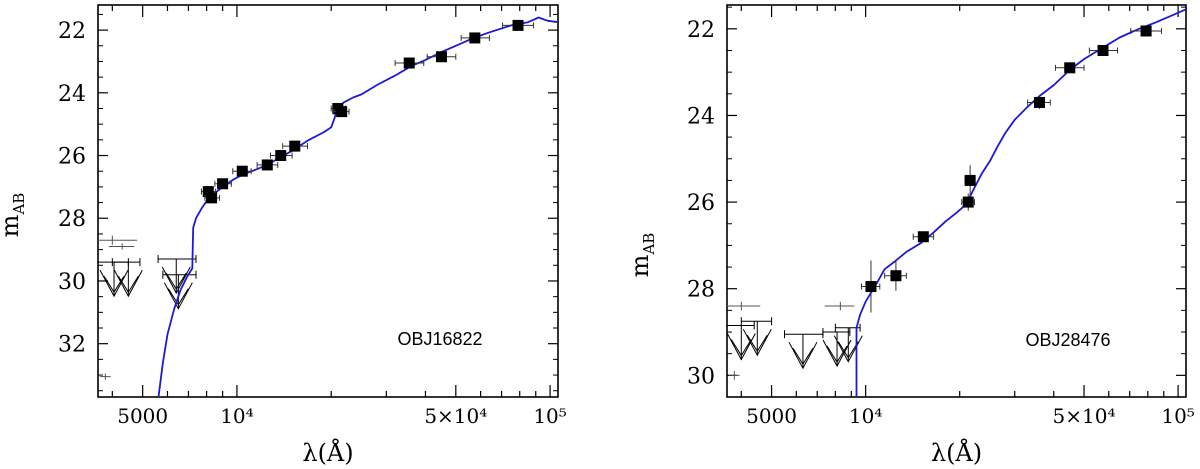  I want to click on y-tick-label: 32, so click(72, 345).